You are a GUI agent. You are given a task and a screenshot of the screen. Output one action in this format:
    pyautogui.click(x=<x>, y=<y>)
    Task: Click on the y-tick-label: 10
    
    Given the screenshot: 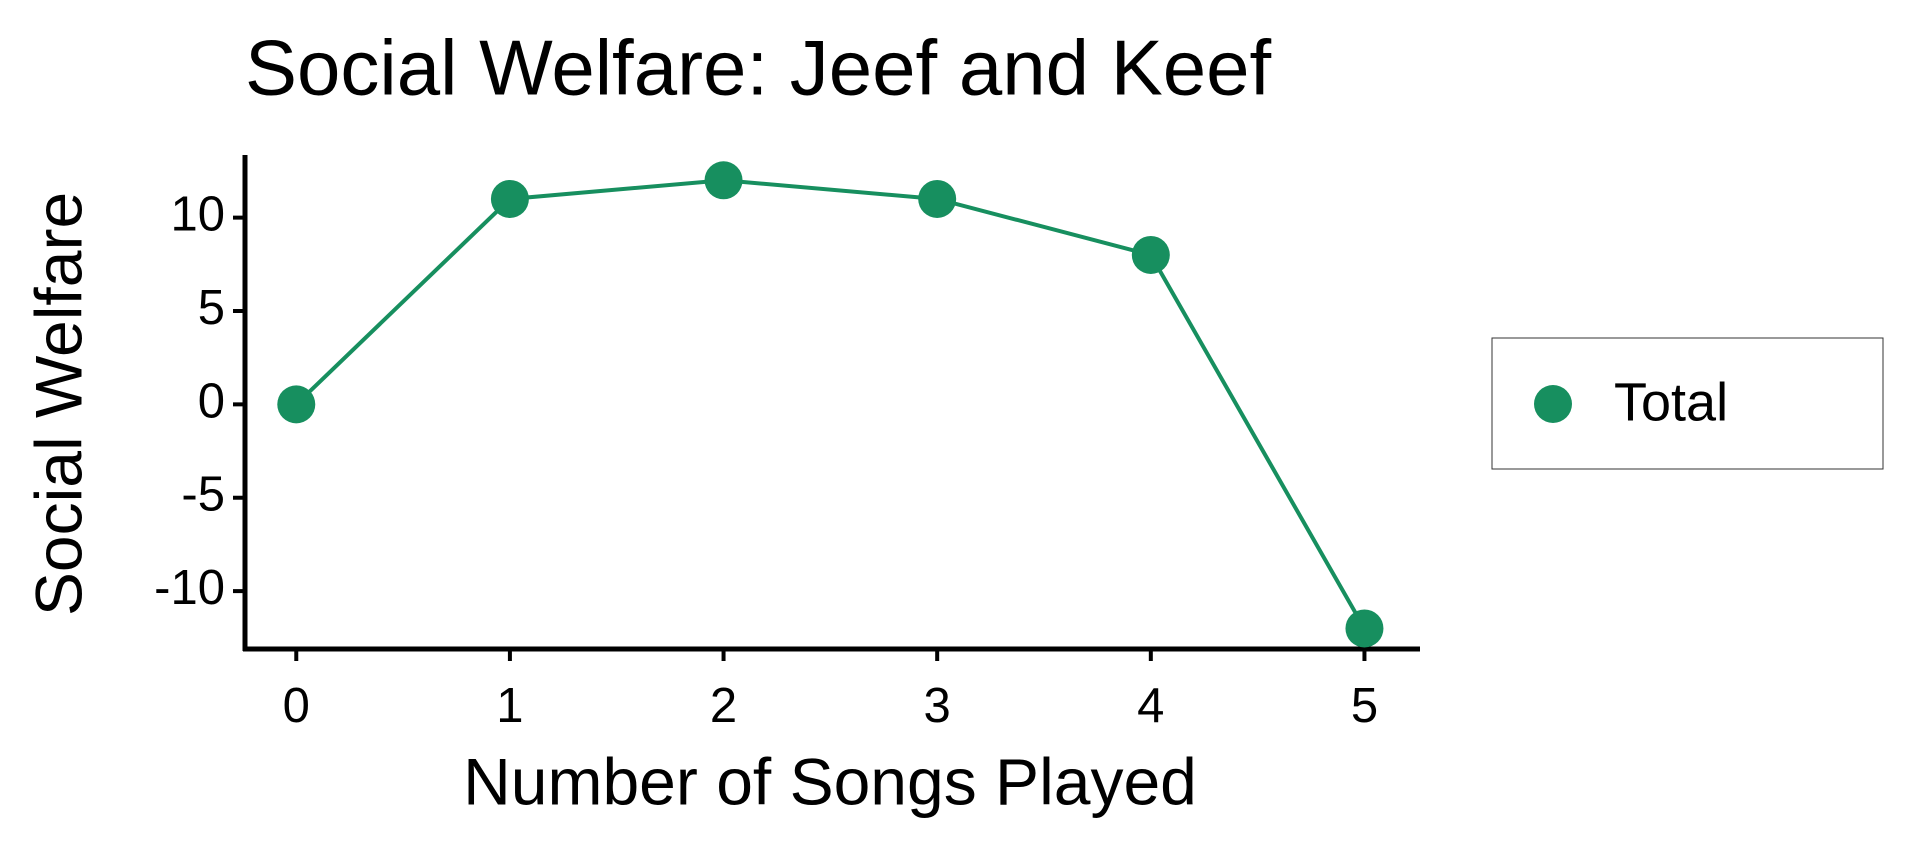 What is the action you would take?
    pyautogui.click(x=197, y=215)
    